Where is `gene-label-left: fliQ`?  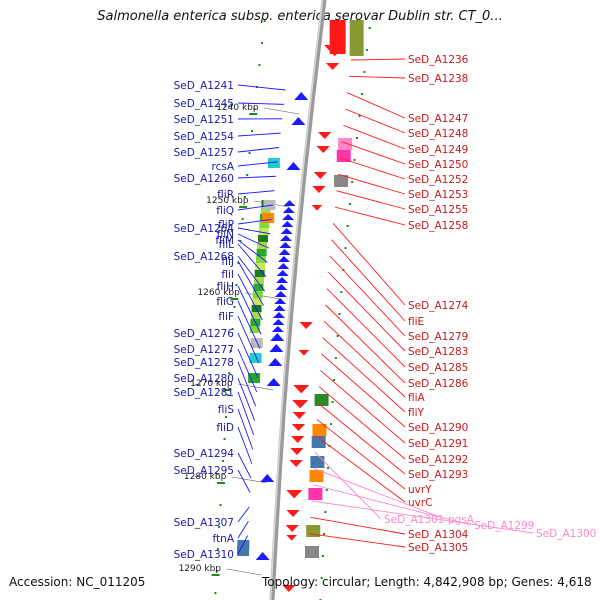
gene-label-left: fliQ is located at coordinates (225, 211).